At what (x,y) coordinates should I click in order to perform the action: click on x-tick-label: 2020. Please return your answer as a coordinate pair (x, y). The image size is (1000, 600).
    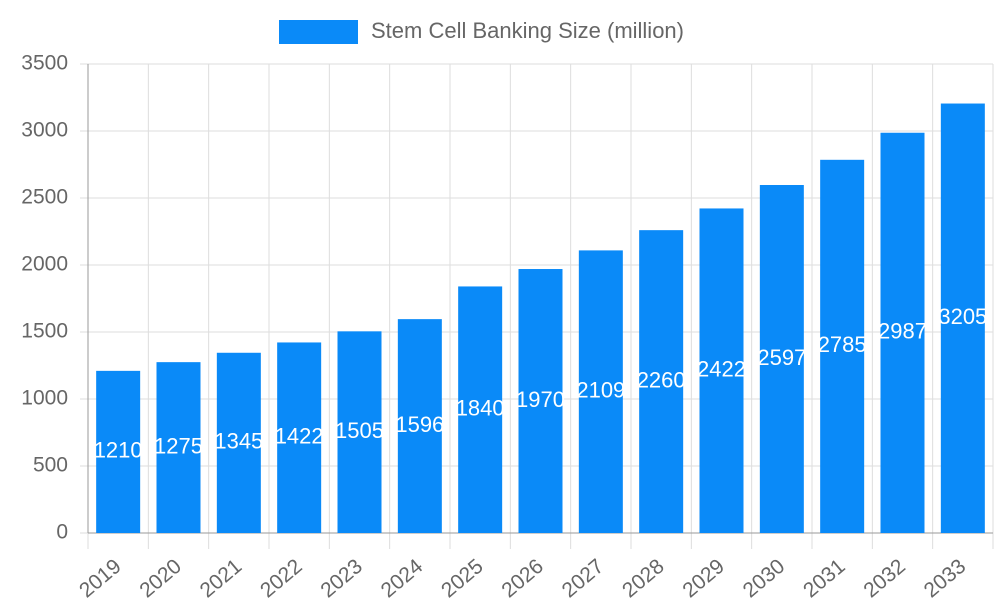
    Looking at the image, I should click on (160, 577).